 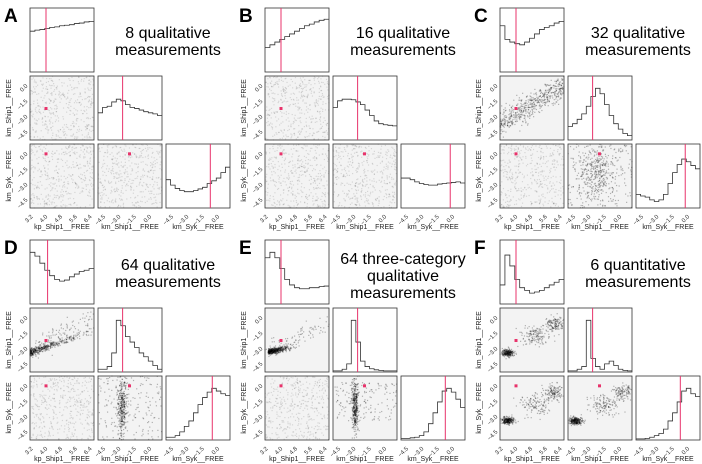 I want to click on panel-B-x-tick-kp-0: 3.2, so click(x=264, y=219).